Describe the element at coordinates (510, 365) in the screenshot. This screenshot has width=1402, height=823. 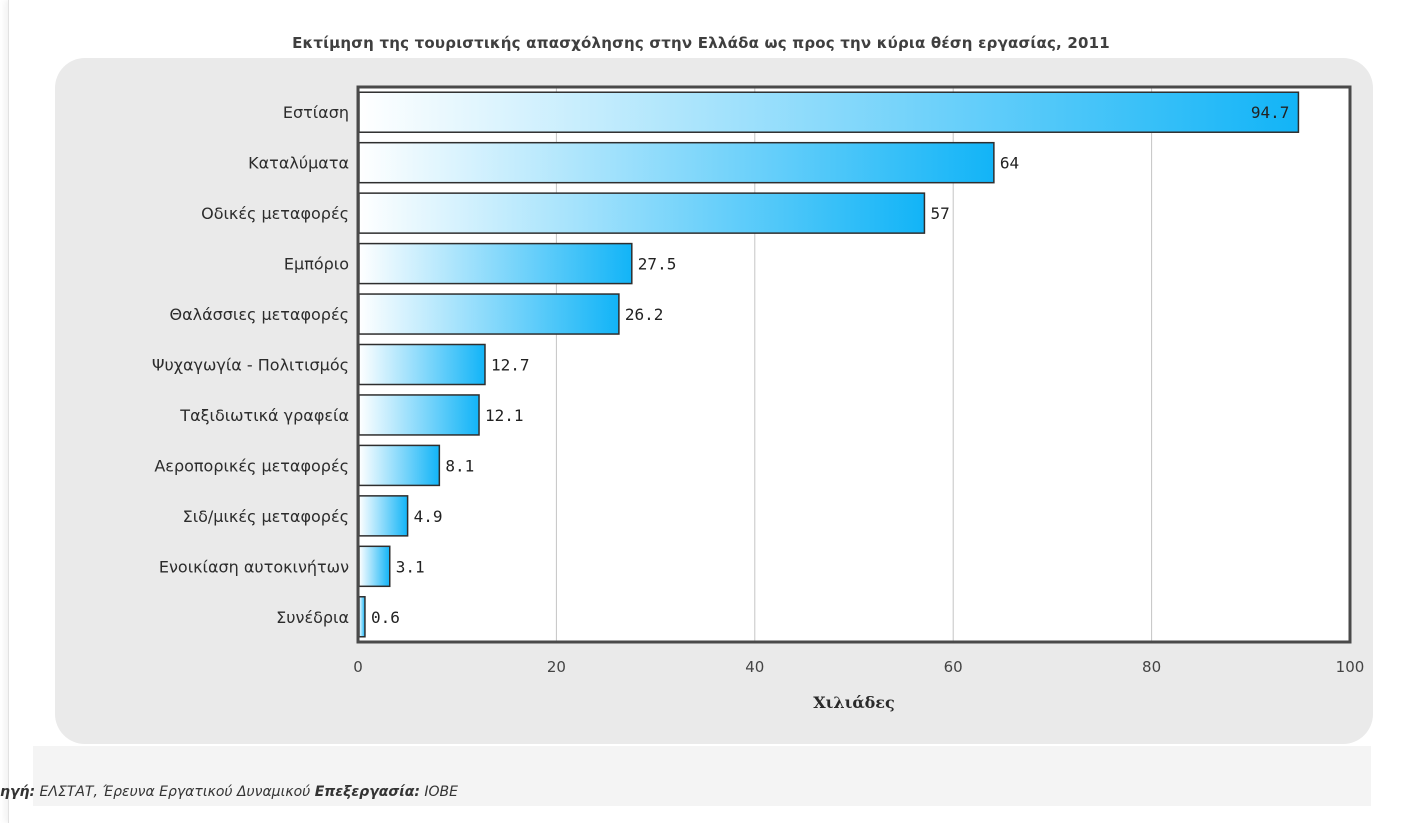
I see `value-label: 12.7` at that location.